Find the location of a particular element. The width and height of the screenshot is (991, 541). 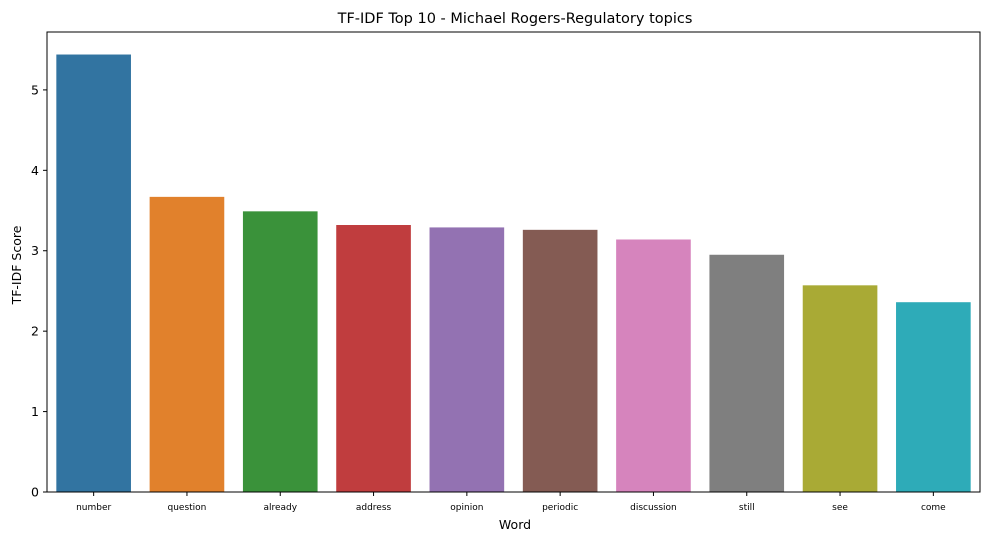

bar-opinion is located at coordinates (467, 359).